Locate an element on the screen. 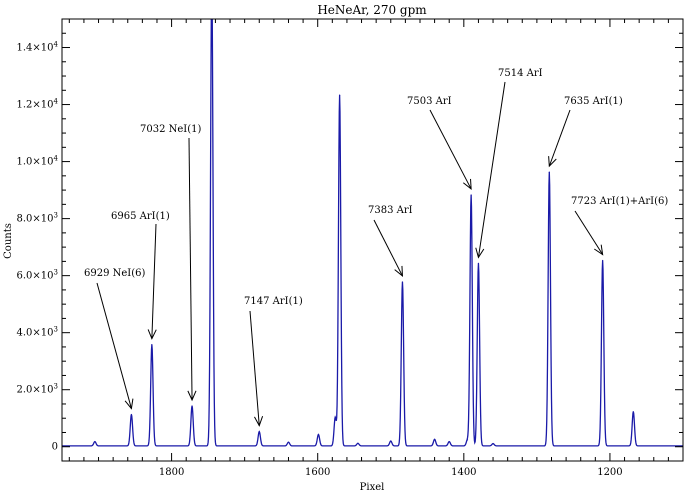  y-tick-label: 1.4×10⁴ is located at coordinates (38, 47).